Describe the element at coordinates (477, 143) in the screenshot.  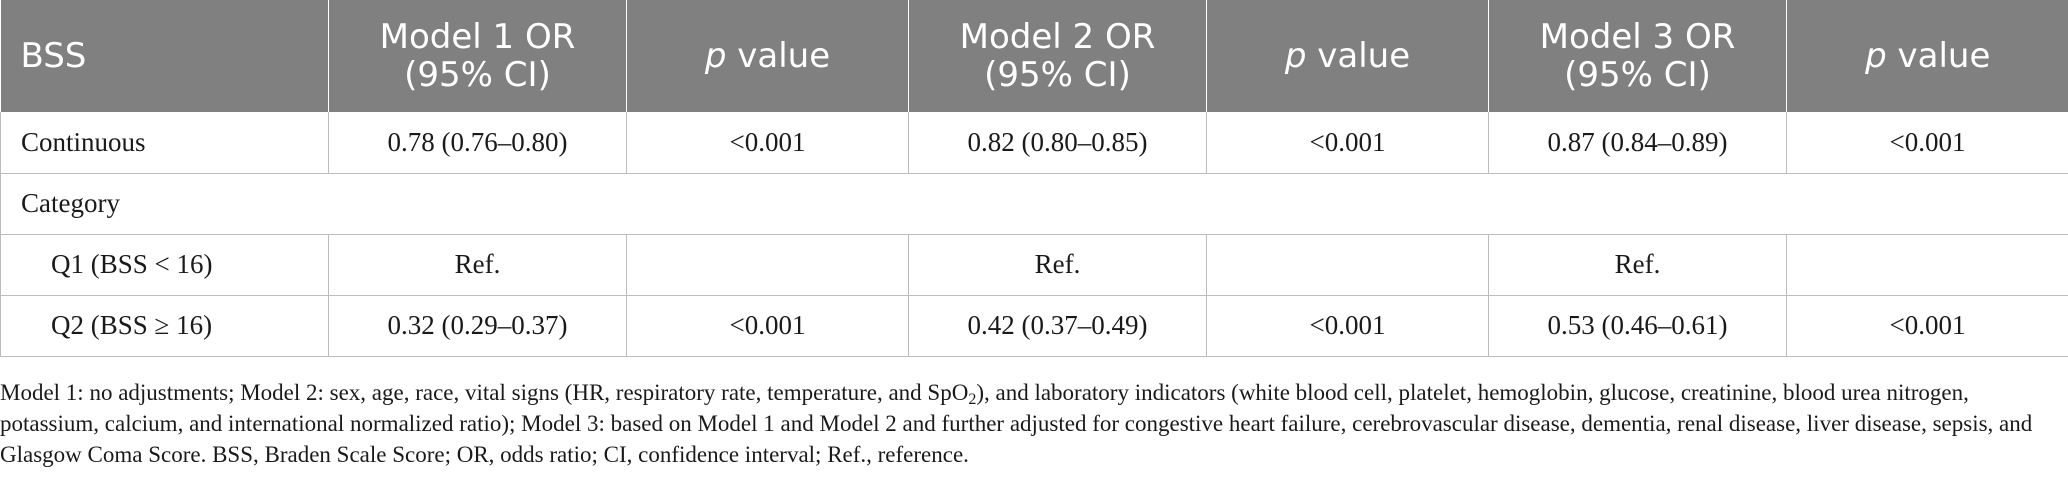
I see `cell-model1-or: 0.78 (0.76–0.80)` at that location.